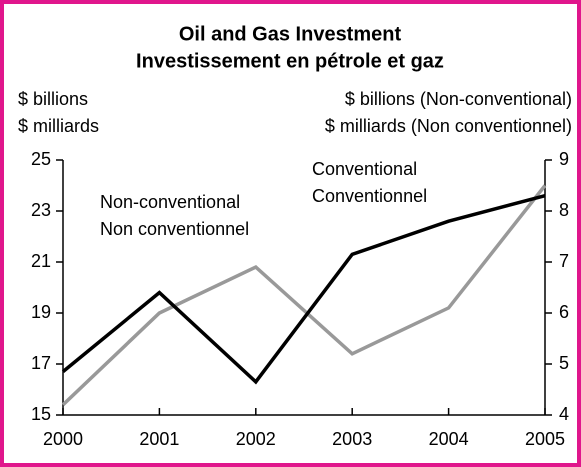 The image size is (581, 467). I want to click on y-tick-label: 23, so click(41, 210).